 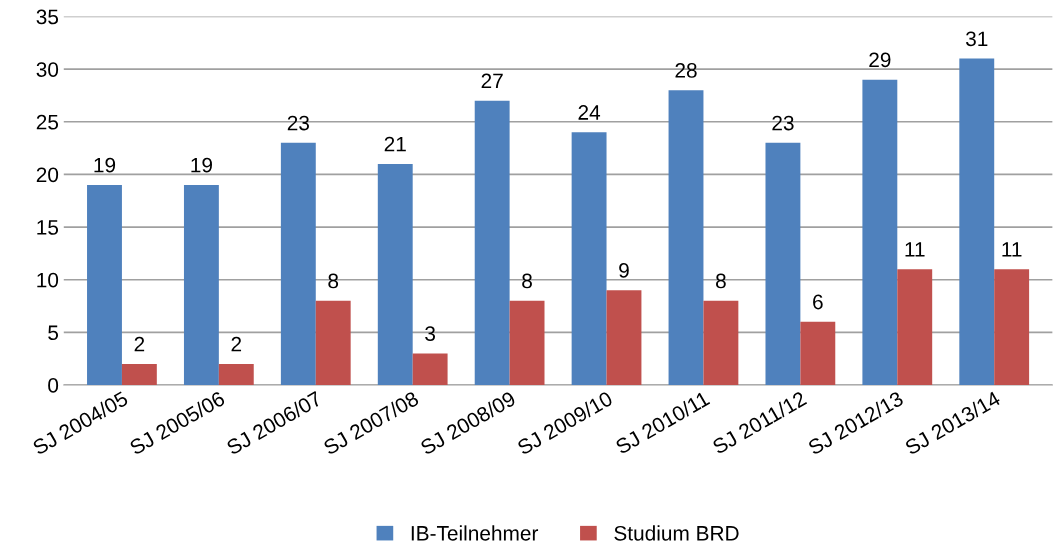 I want to click on legend-label: IB-Teilnehmer, so click(x=475, y=533).